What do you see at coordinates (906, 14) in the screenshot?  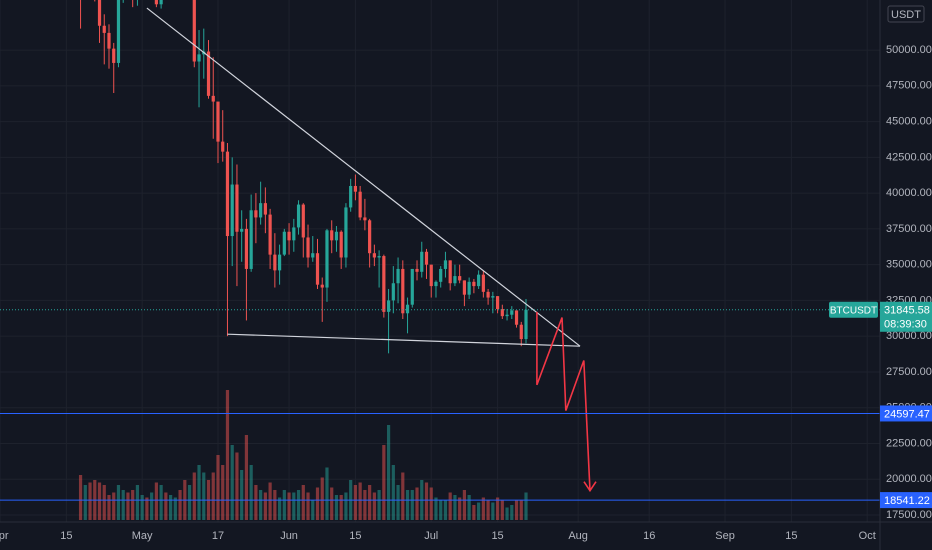 I see `currency-box` at bounding box center [906, 14].